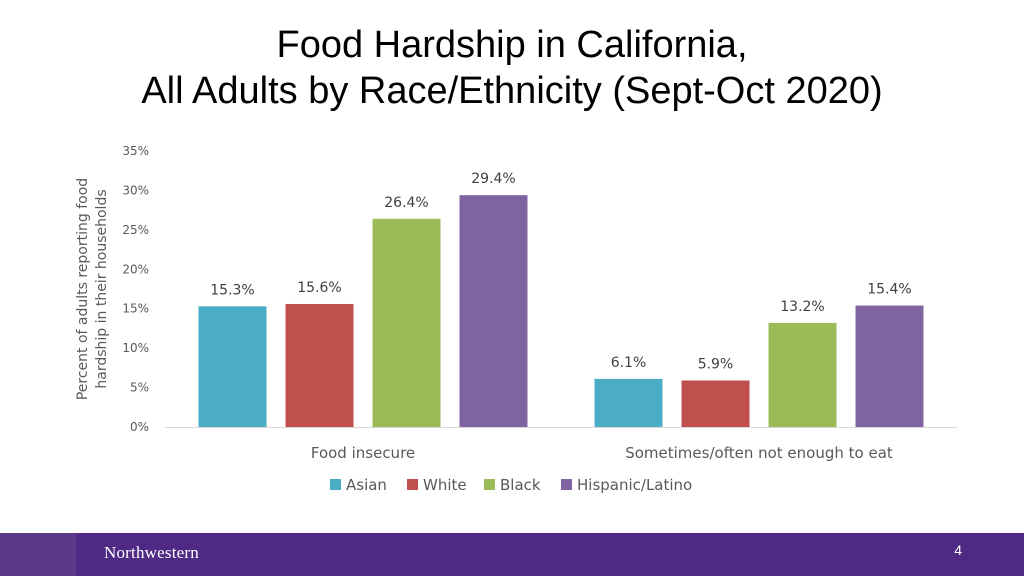  What do you see at coordinates (520, 485) in the screenshot?
I see `legend-label: Black` at bounding box center [520, 485].